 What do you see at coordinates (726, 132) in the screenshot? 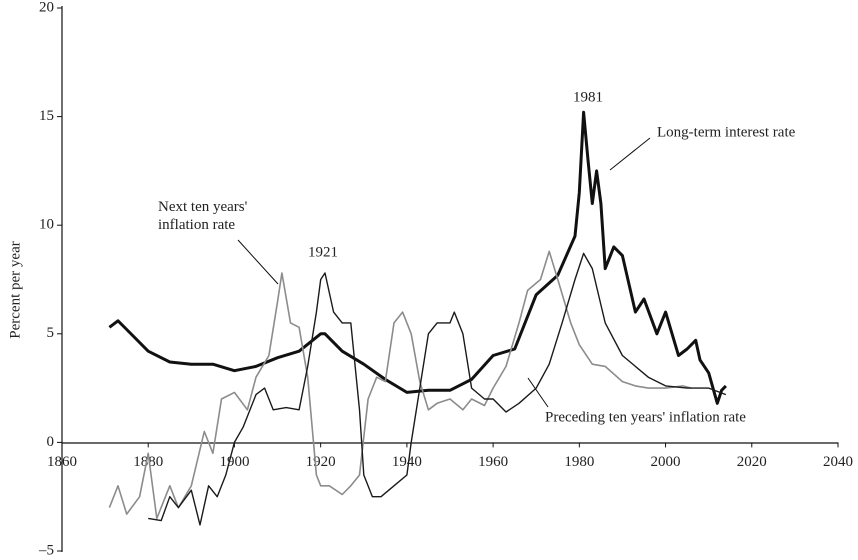
I see `series-label: Long-term interest rate` at bounding box center [726, 132].